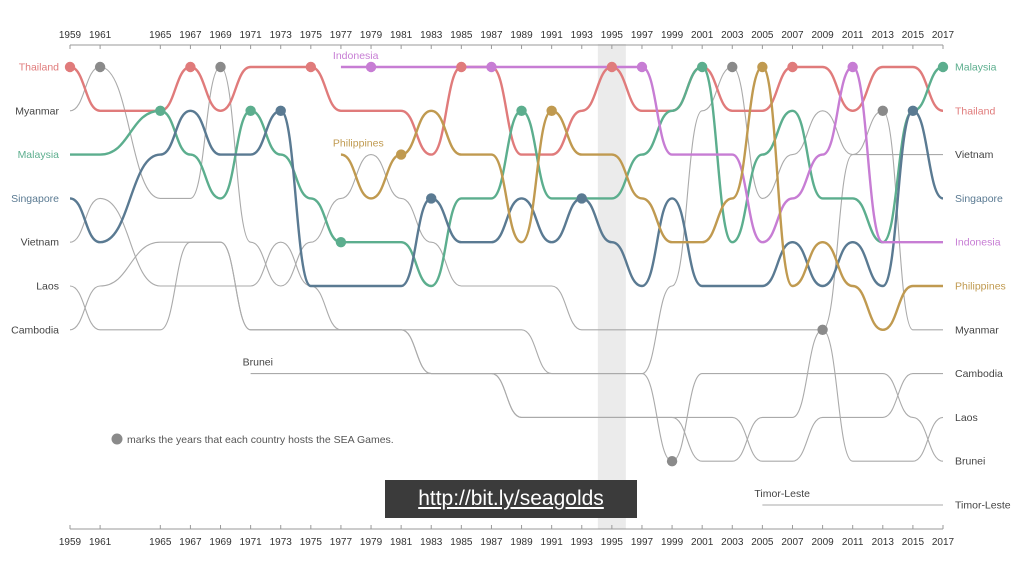  What do you see at coordinates (966, 418) in the screenshot?
I see `right-label-laos: Laos` at bounding box center [966, 418].